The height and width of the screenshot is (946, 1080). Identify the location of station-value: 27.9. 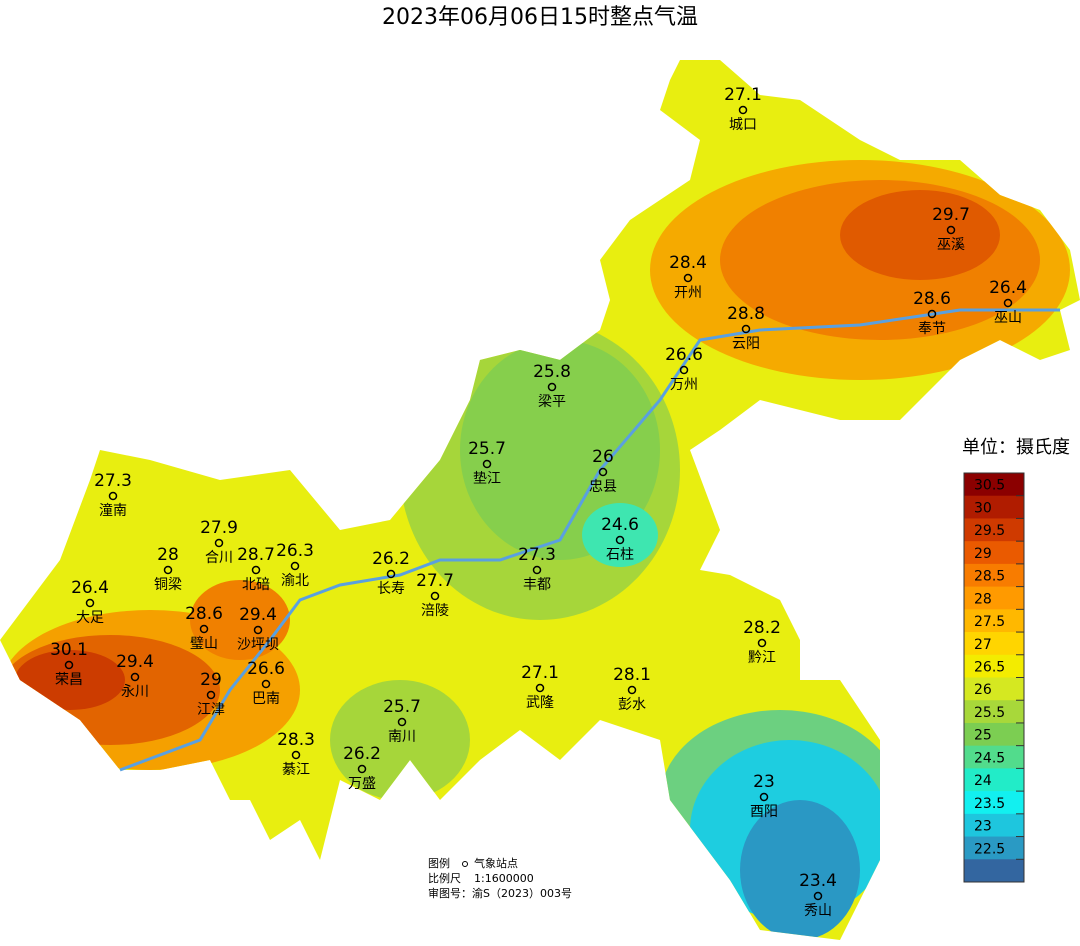
(219, 528).